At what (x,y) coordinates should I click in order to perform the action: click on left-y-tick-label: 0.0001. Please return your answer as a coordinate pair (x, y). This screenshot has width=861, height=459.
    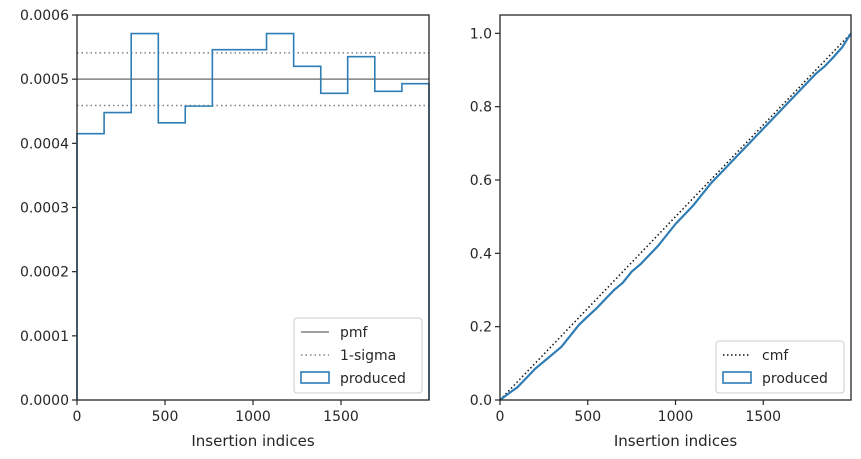
    Looking at the image, I should click on (44, 337).